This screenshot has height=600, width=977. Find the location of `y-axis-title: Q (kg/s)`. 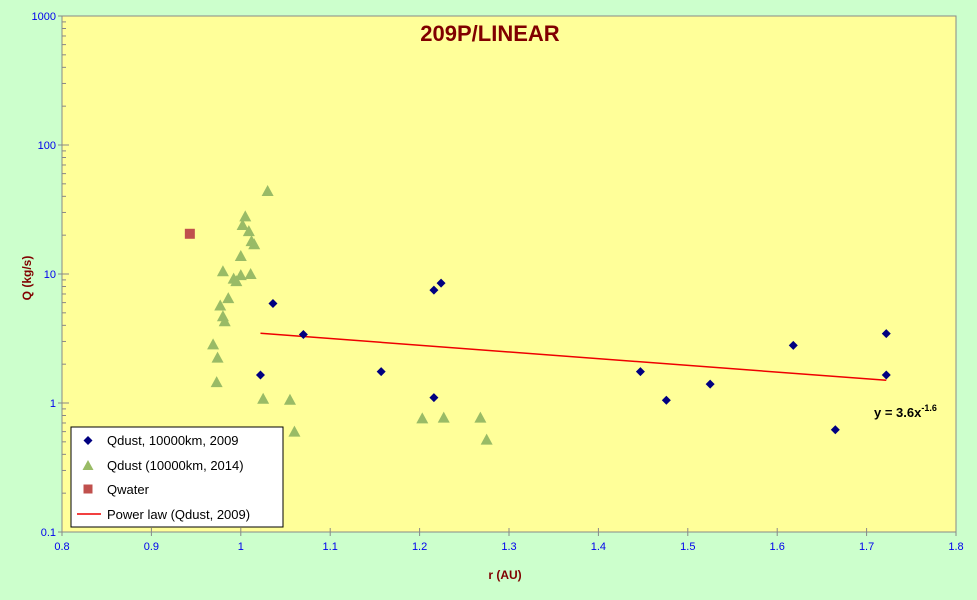

y-axis-title: Q (kg/s) is located at coordinates (27, 278).